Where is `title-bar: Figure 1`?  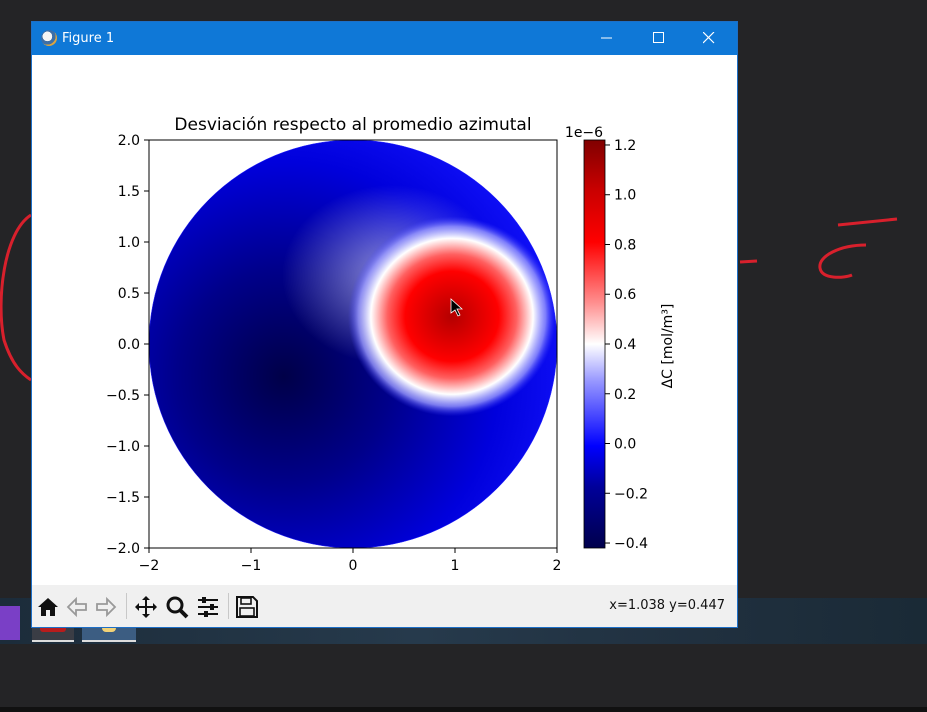 title-bar: Figure 1 is located at coordinates (384, 38).